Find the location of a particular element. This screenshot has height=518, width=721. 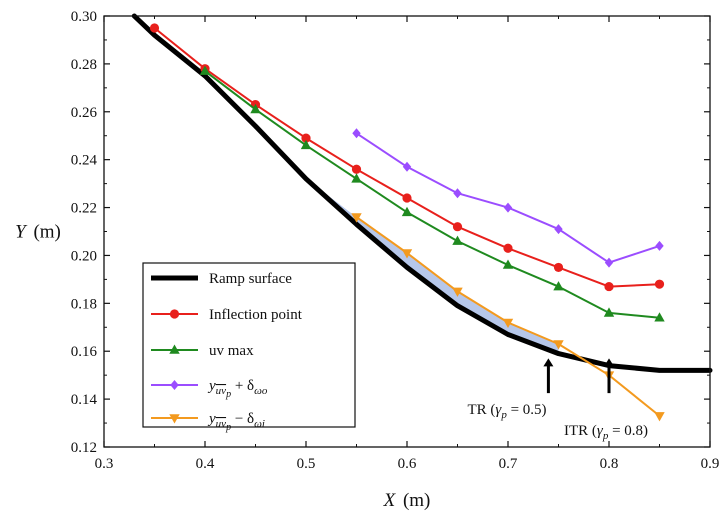

annotation-tr-gamma: γ is located at coordinates (498, 410).